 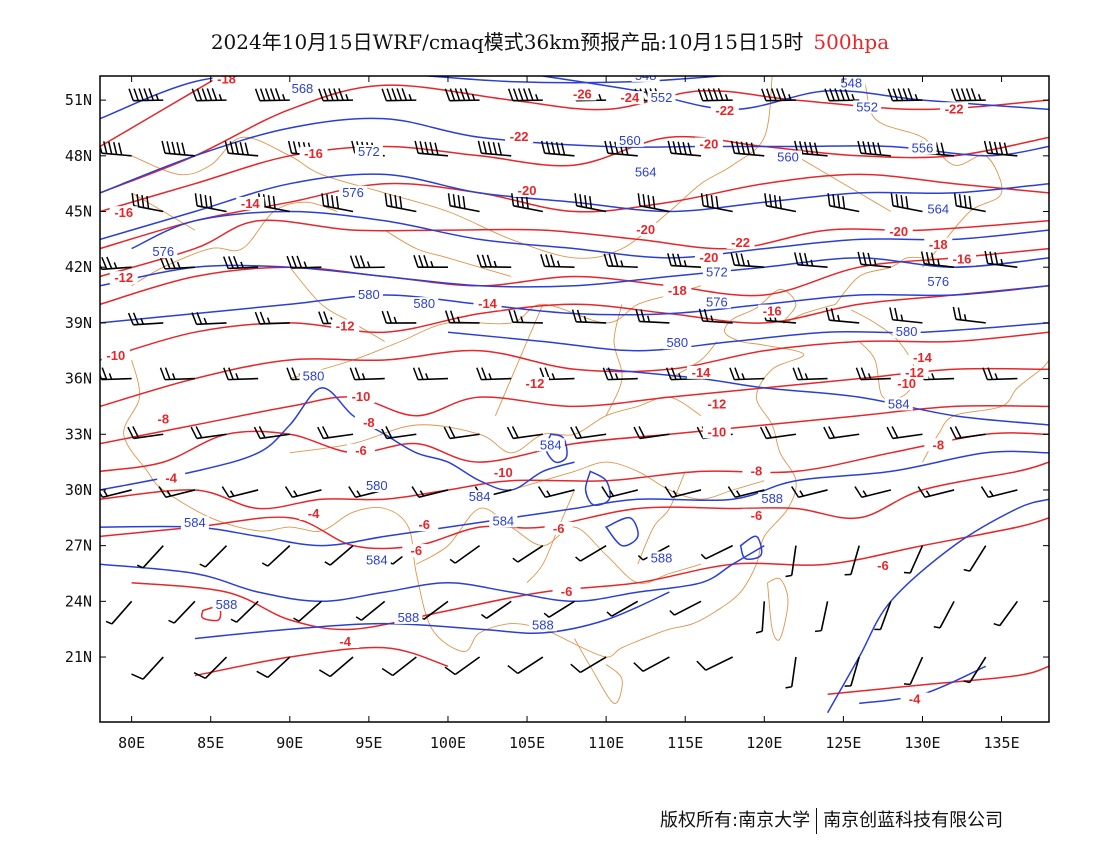 I want to click on temperature-label: -16, so click(x=313, y=153).